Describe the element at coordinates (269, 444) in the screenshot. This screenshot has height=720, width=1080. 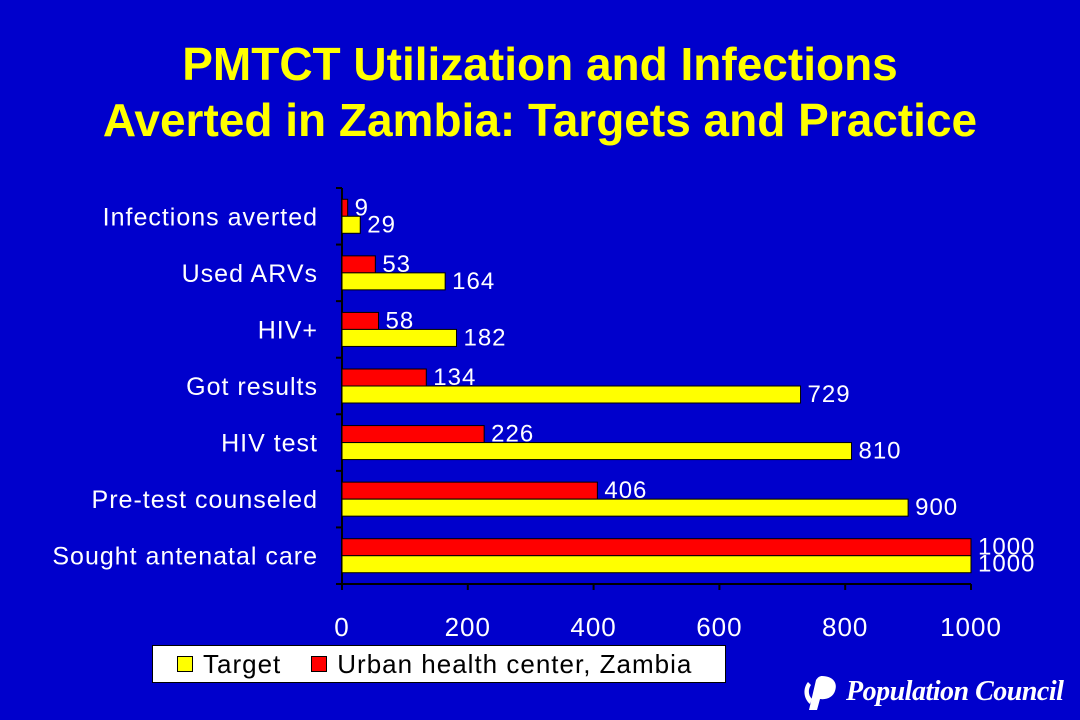
I see `category-label: HIV test` at that location.